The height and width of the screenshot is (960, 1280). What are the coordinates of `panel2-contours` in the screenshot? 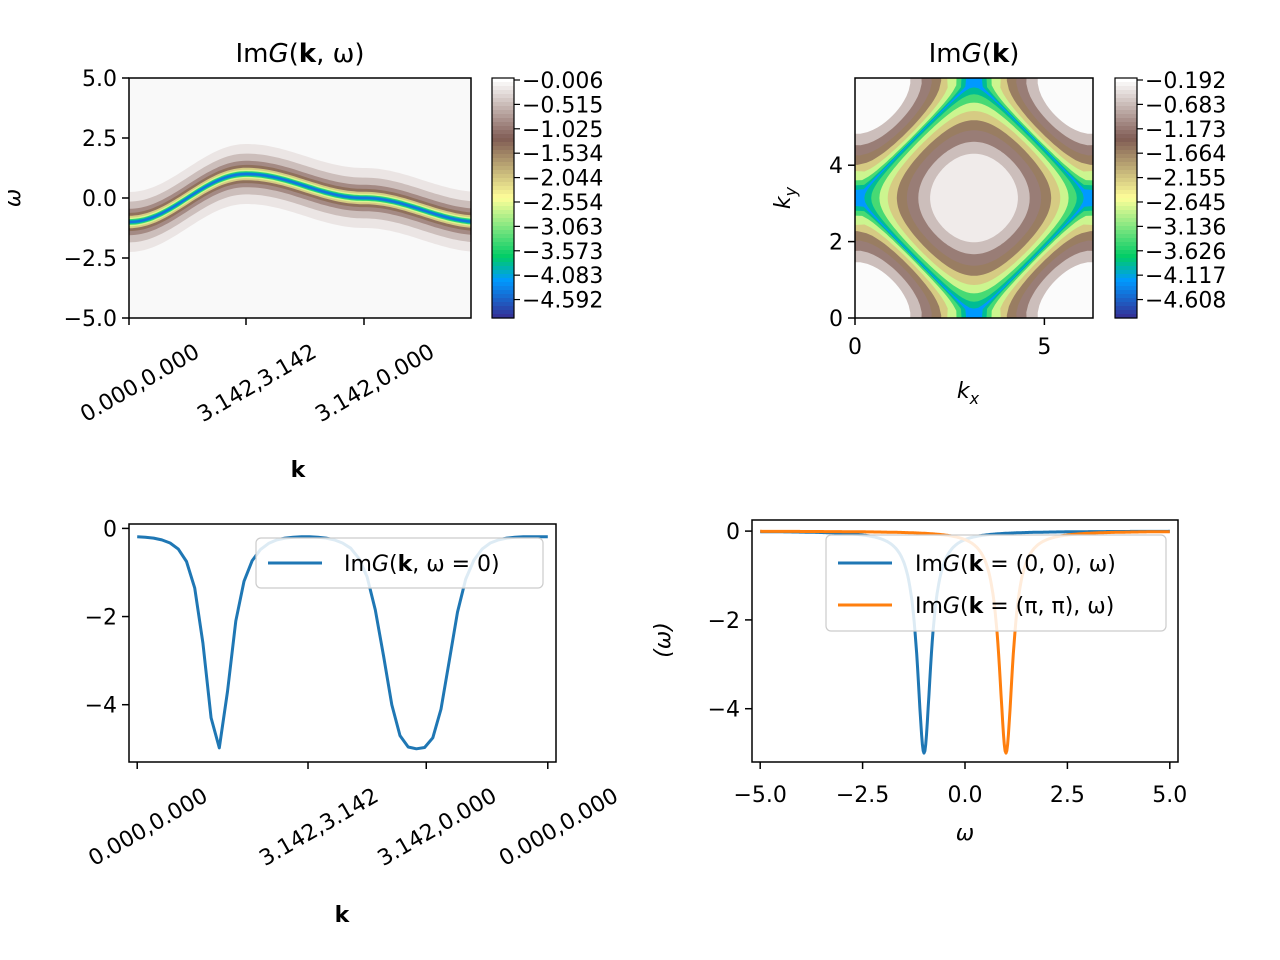 It's located at (974, 198).